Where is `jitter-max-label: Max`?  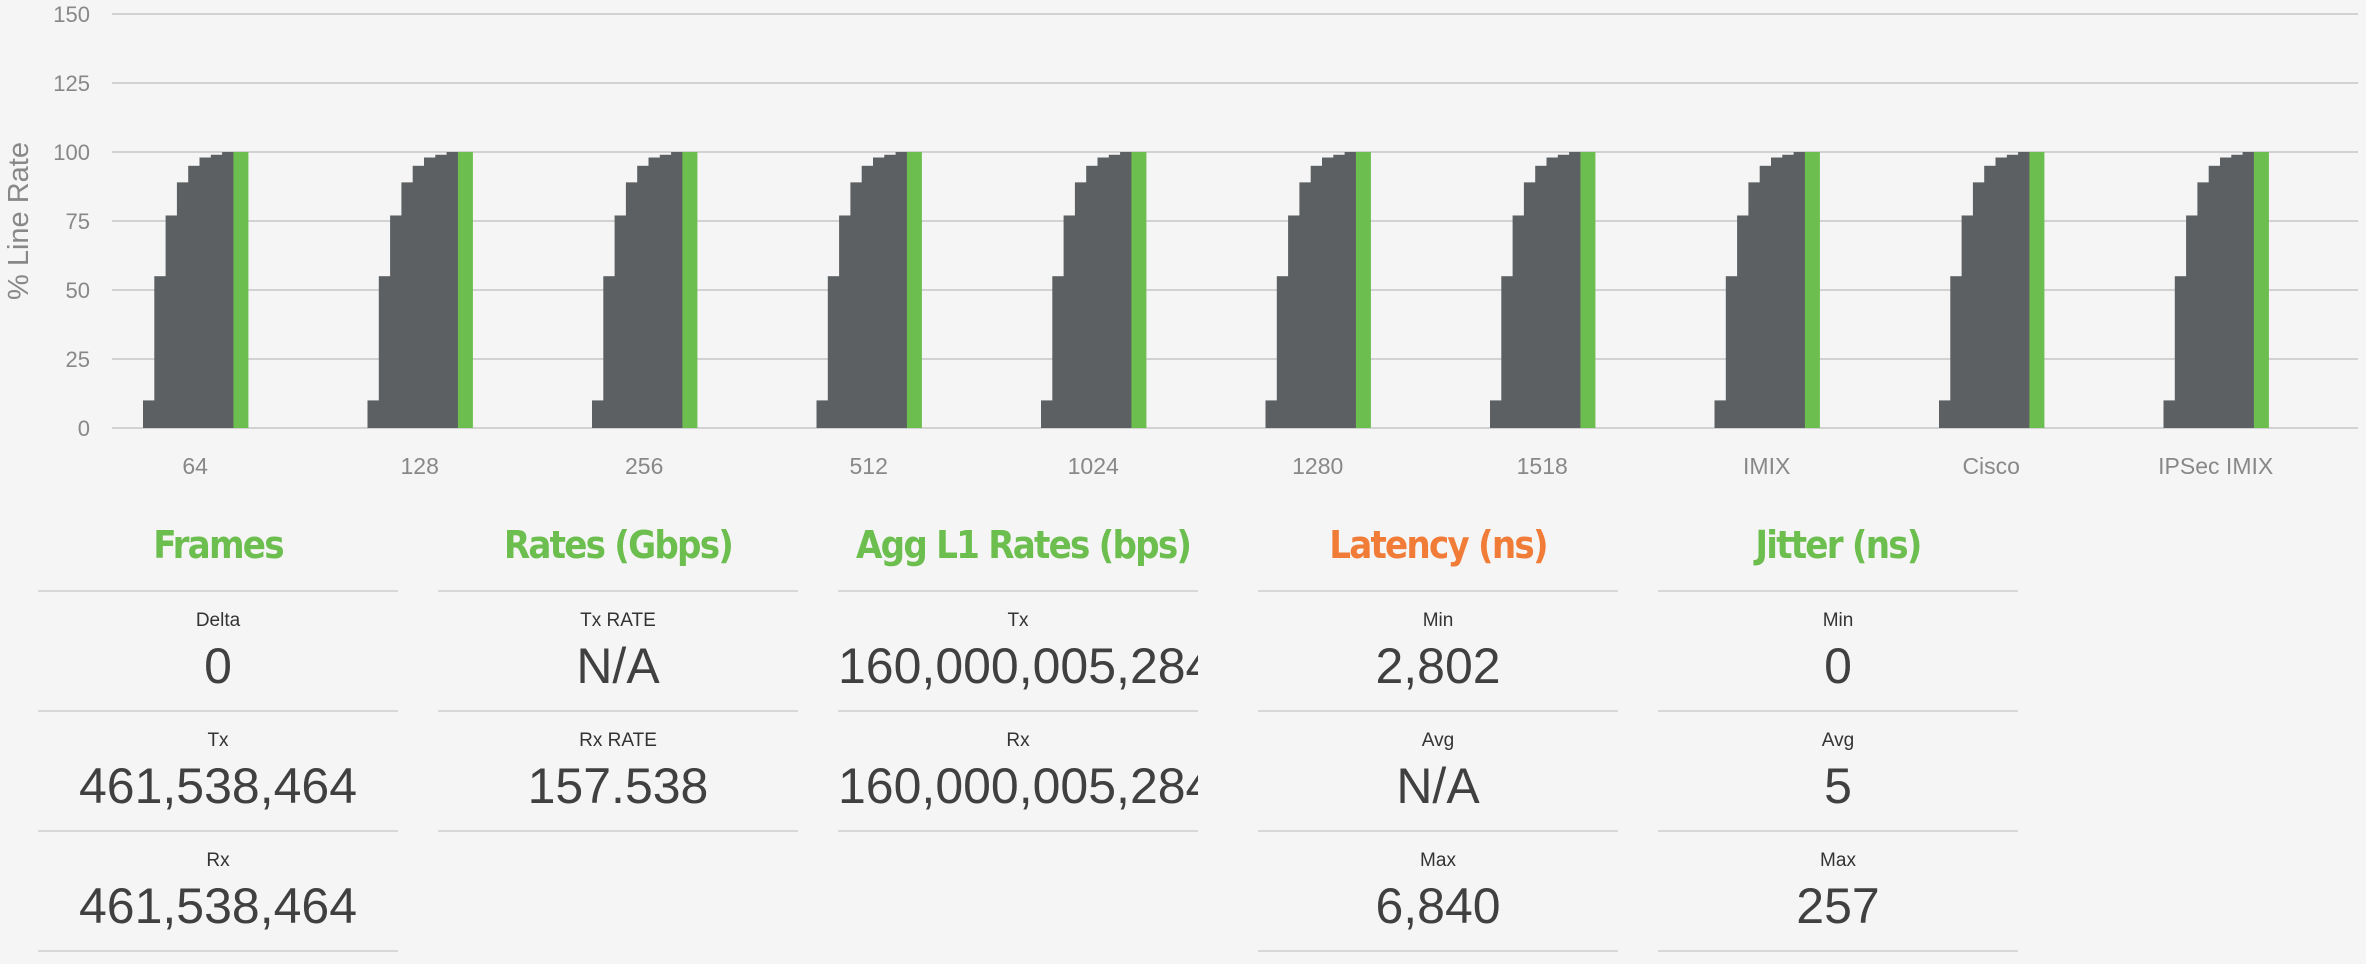
jitter-max-label: Max is located at coordinates (1838, 860).